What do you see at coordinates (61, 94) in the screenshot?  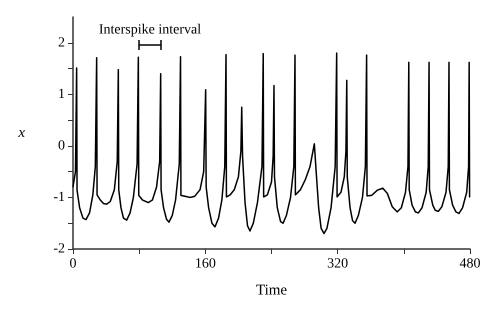 I see `y-tick-label: 1` at bounding box center [61, 94].